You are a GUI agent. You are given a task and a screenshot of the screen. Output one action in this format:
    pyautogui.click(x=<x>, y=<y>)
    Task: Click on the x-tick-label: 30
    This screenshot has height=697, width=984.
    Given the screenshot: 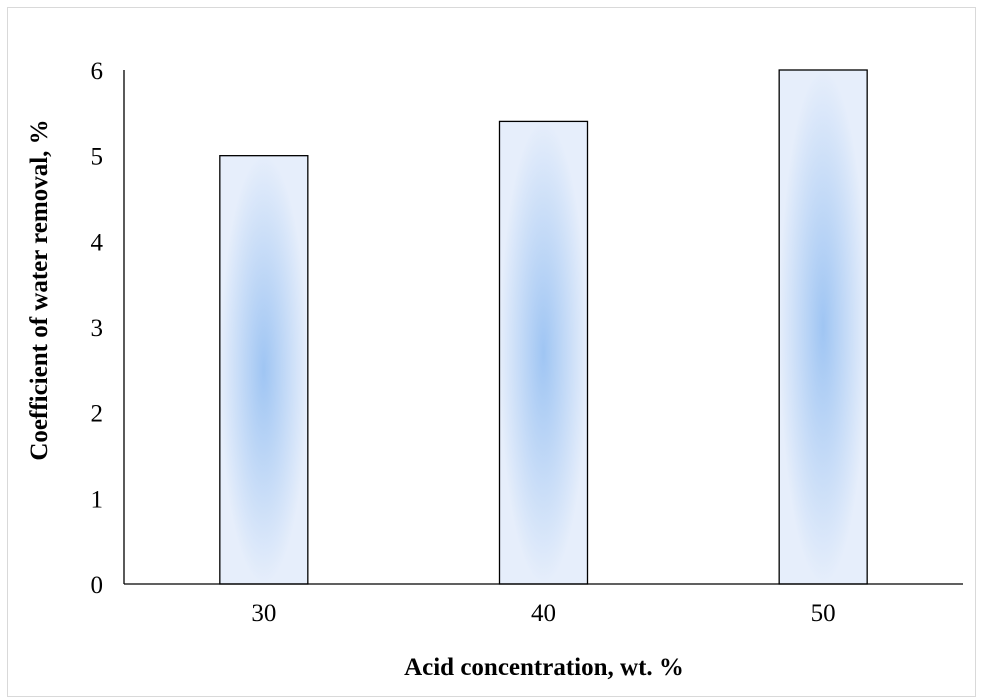 What is the action you would take?
    pyautogui.click(x=263, y=613)
    